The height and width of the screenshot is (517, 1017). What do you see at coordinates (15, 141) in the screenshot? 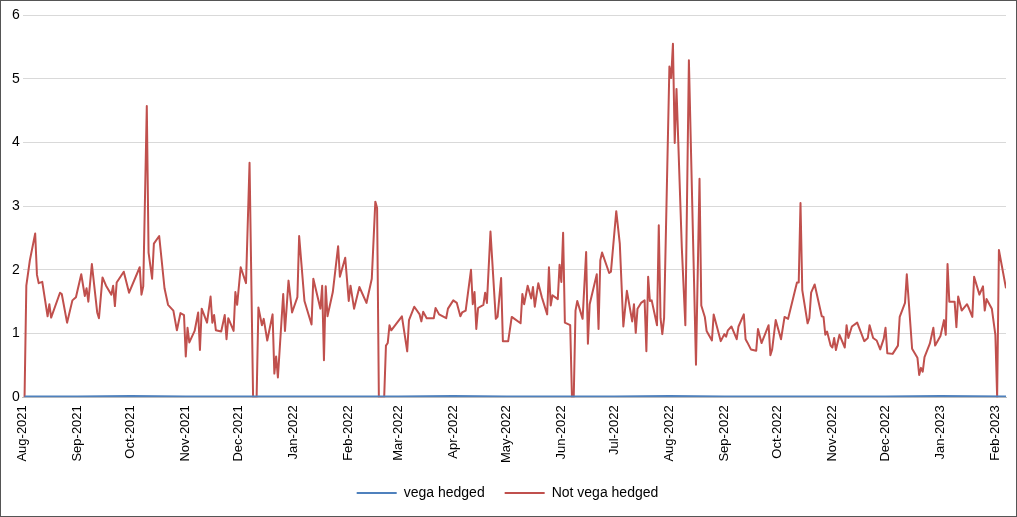
I see `y-tick-label: 4` at bounding box center [15, 141].